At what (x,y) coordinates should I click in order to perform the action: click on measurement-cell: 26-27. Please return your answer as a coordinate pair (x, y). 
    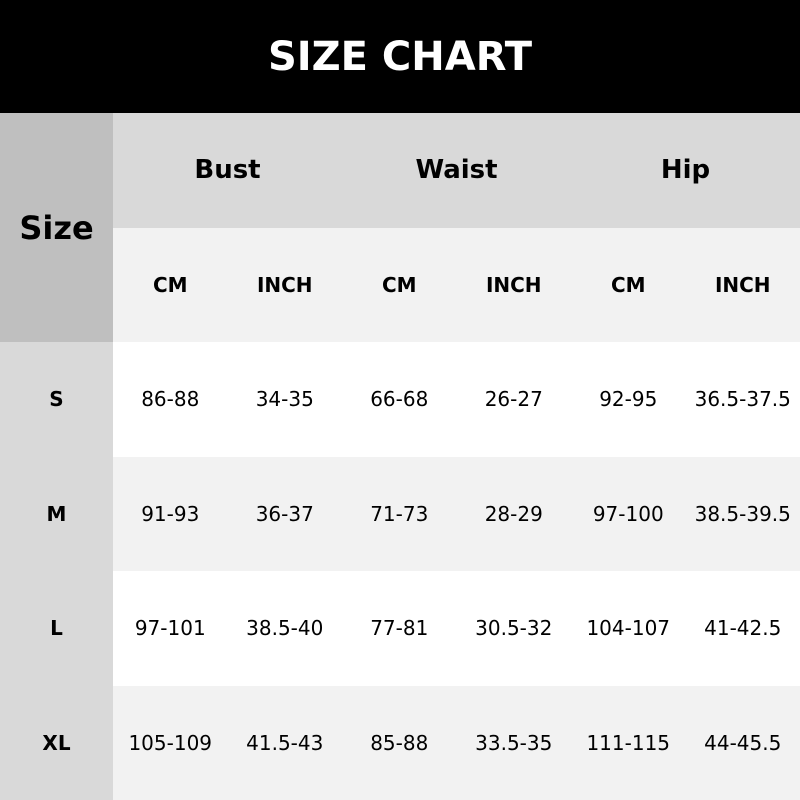
    Looking at the image, I should click on (513, 399).